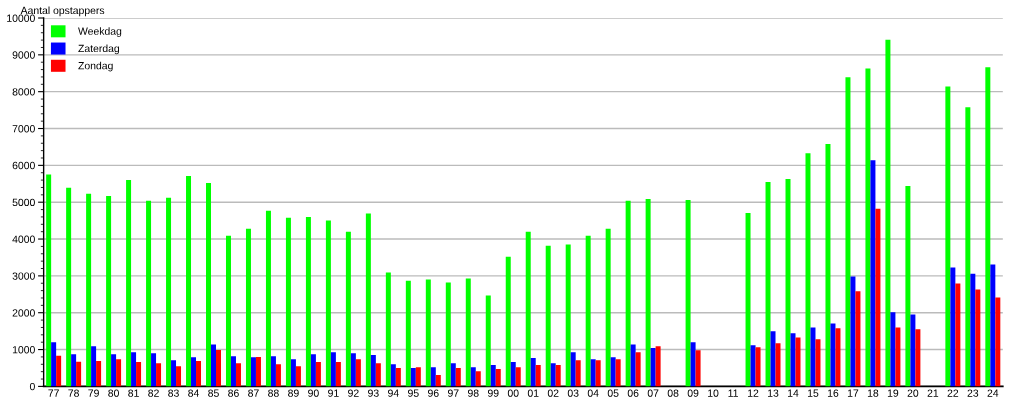 Image resolution: width=1015 pixels, height=400 pixels. I want to click on x-tick-label: 16, so click(833, 393).